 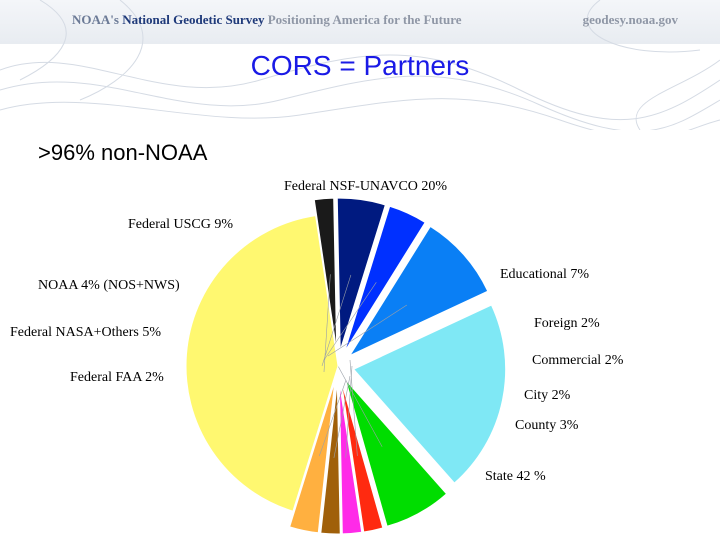 What do you see at coordinates (547, 395) in the screenshot?
I see `slice-label: City 2%` at bounding box center [547, 395].